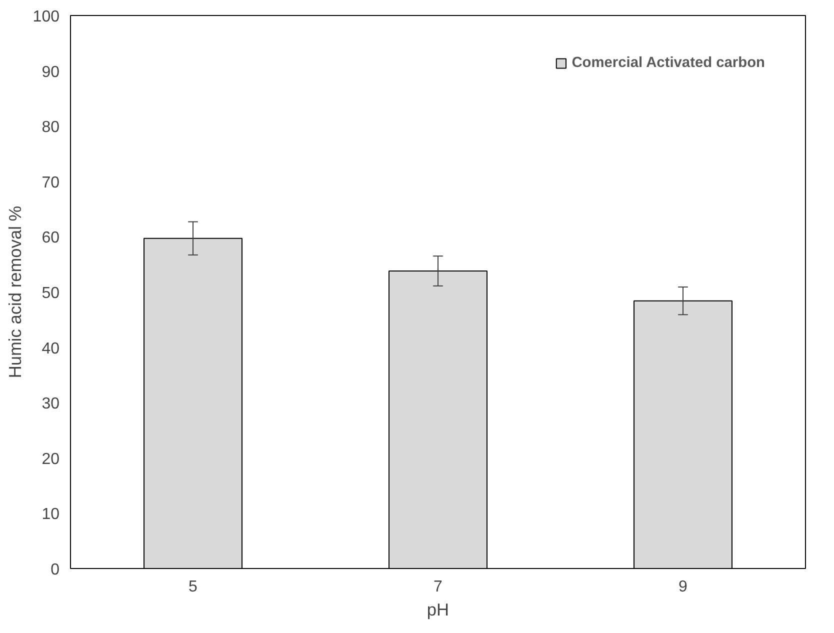 This screenshot has width=834, height=633. What do you see at coordinates (438, 587) in the screenshot?
I see `x-tick-label: 7` at bounding box center [438, 587].